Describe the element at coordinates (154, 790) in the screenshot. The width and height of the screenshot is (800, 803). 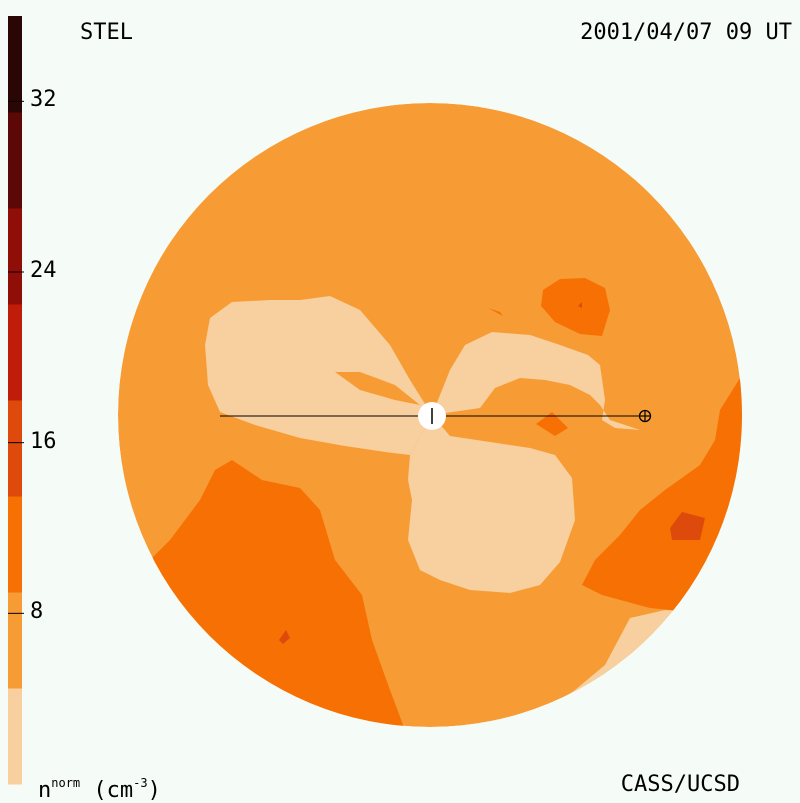
I see `units-close: )` at that location.